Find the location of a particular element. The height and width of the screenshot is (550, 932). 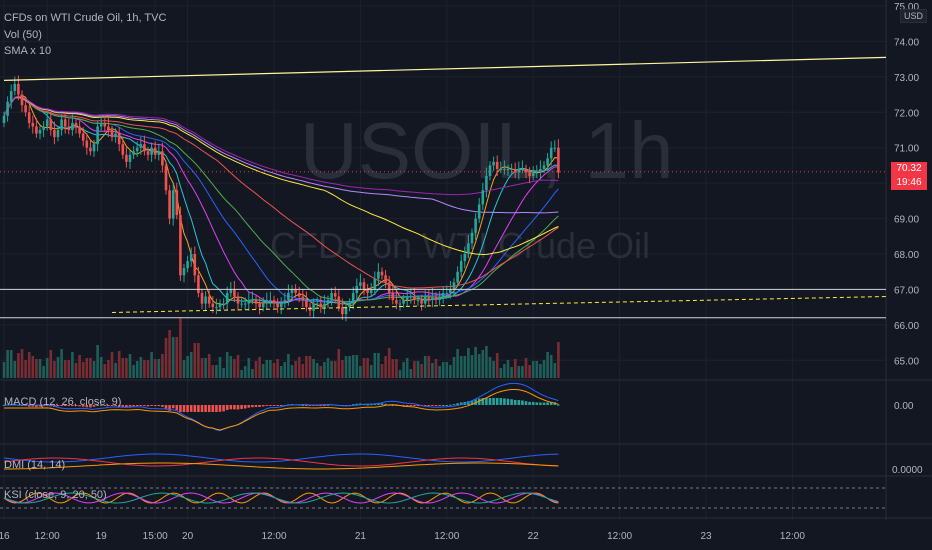

volume-bars is located at coordinates (281, 348).